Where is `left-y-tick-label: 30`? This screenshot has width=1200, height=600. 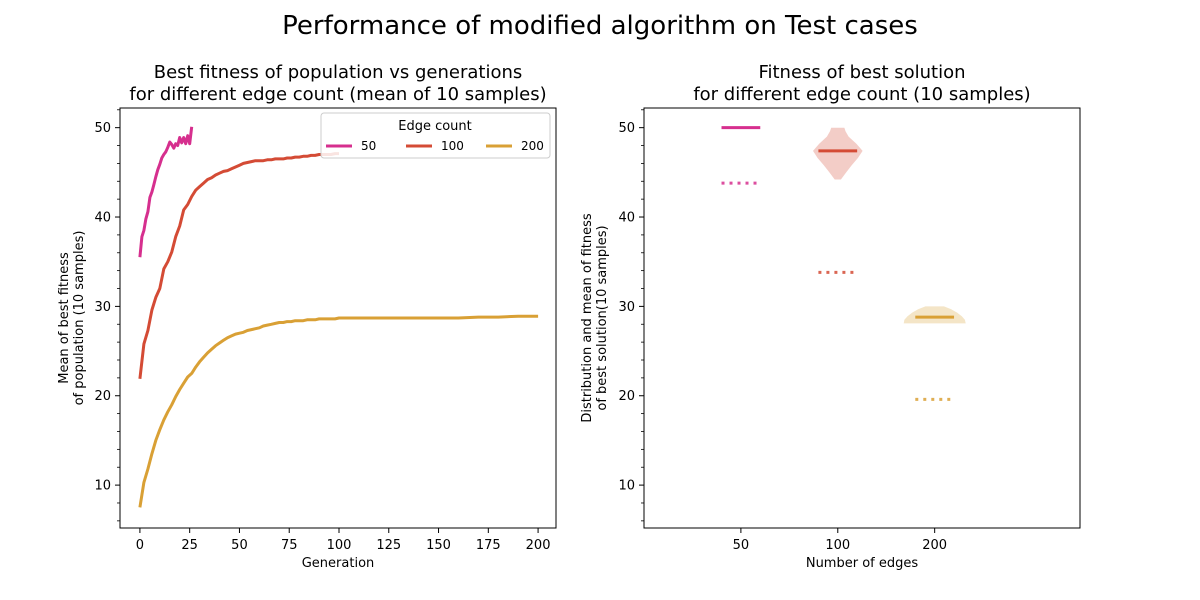 left-y-tick-label: 30 is located at coordinates (102, 307).